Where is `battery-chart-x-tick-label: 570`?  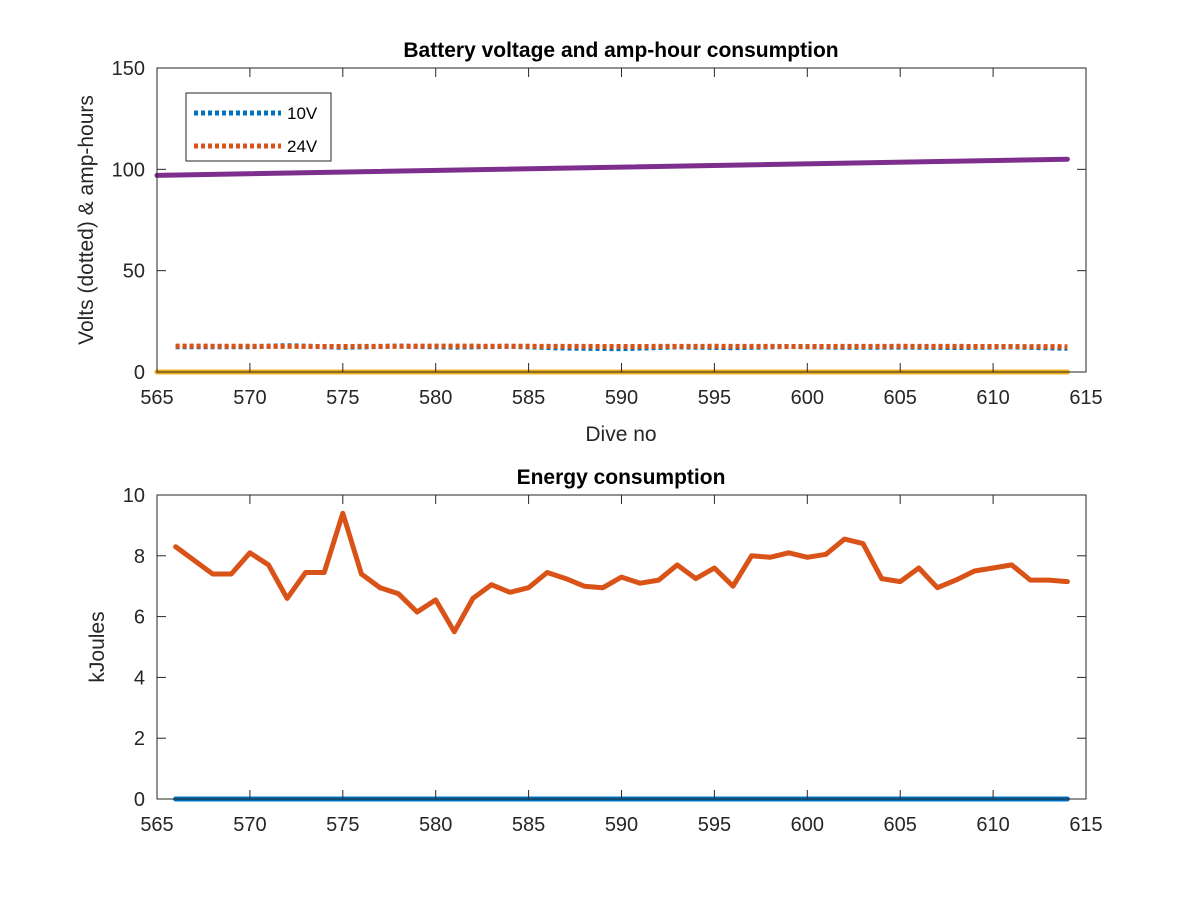
battery-chart-x-tick-label: 570 is located at coordinates (249, 398).